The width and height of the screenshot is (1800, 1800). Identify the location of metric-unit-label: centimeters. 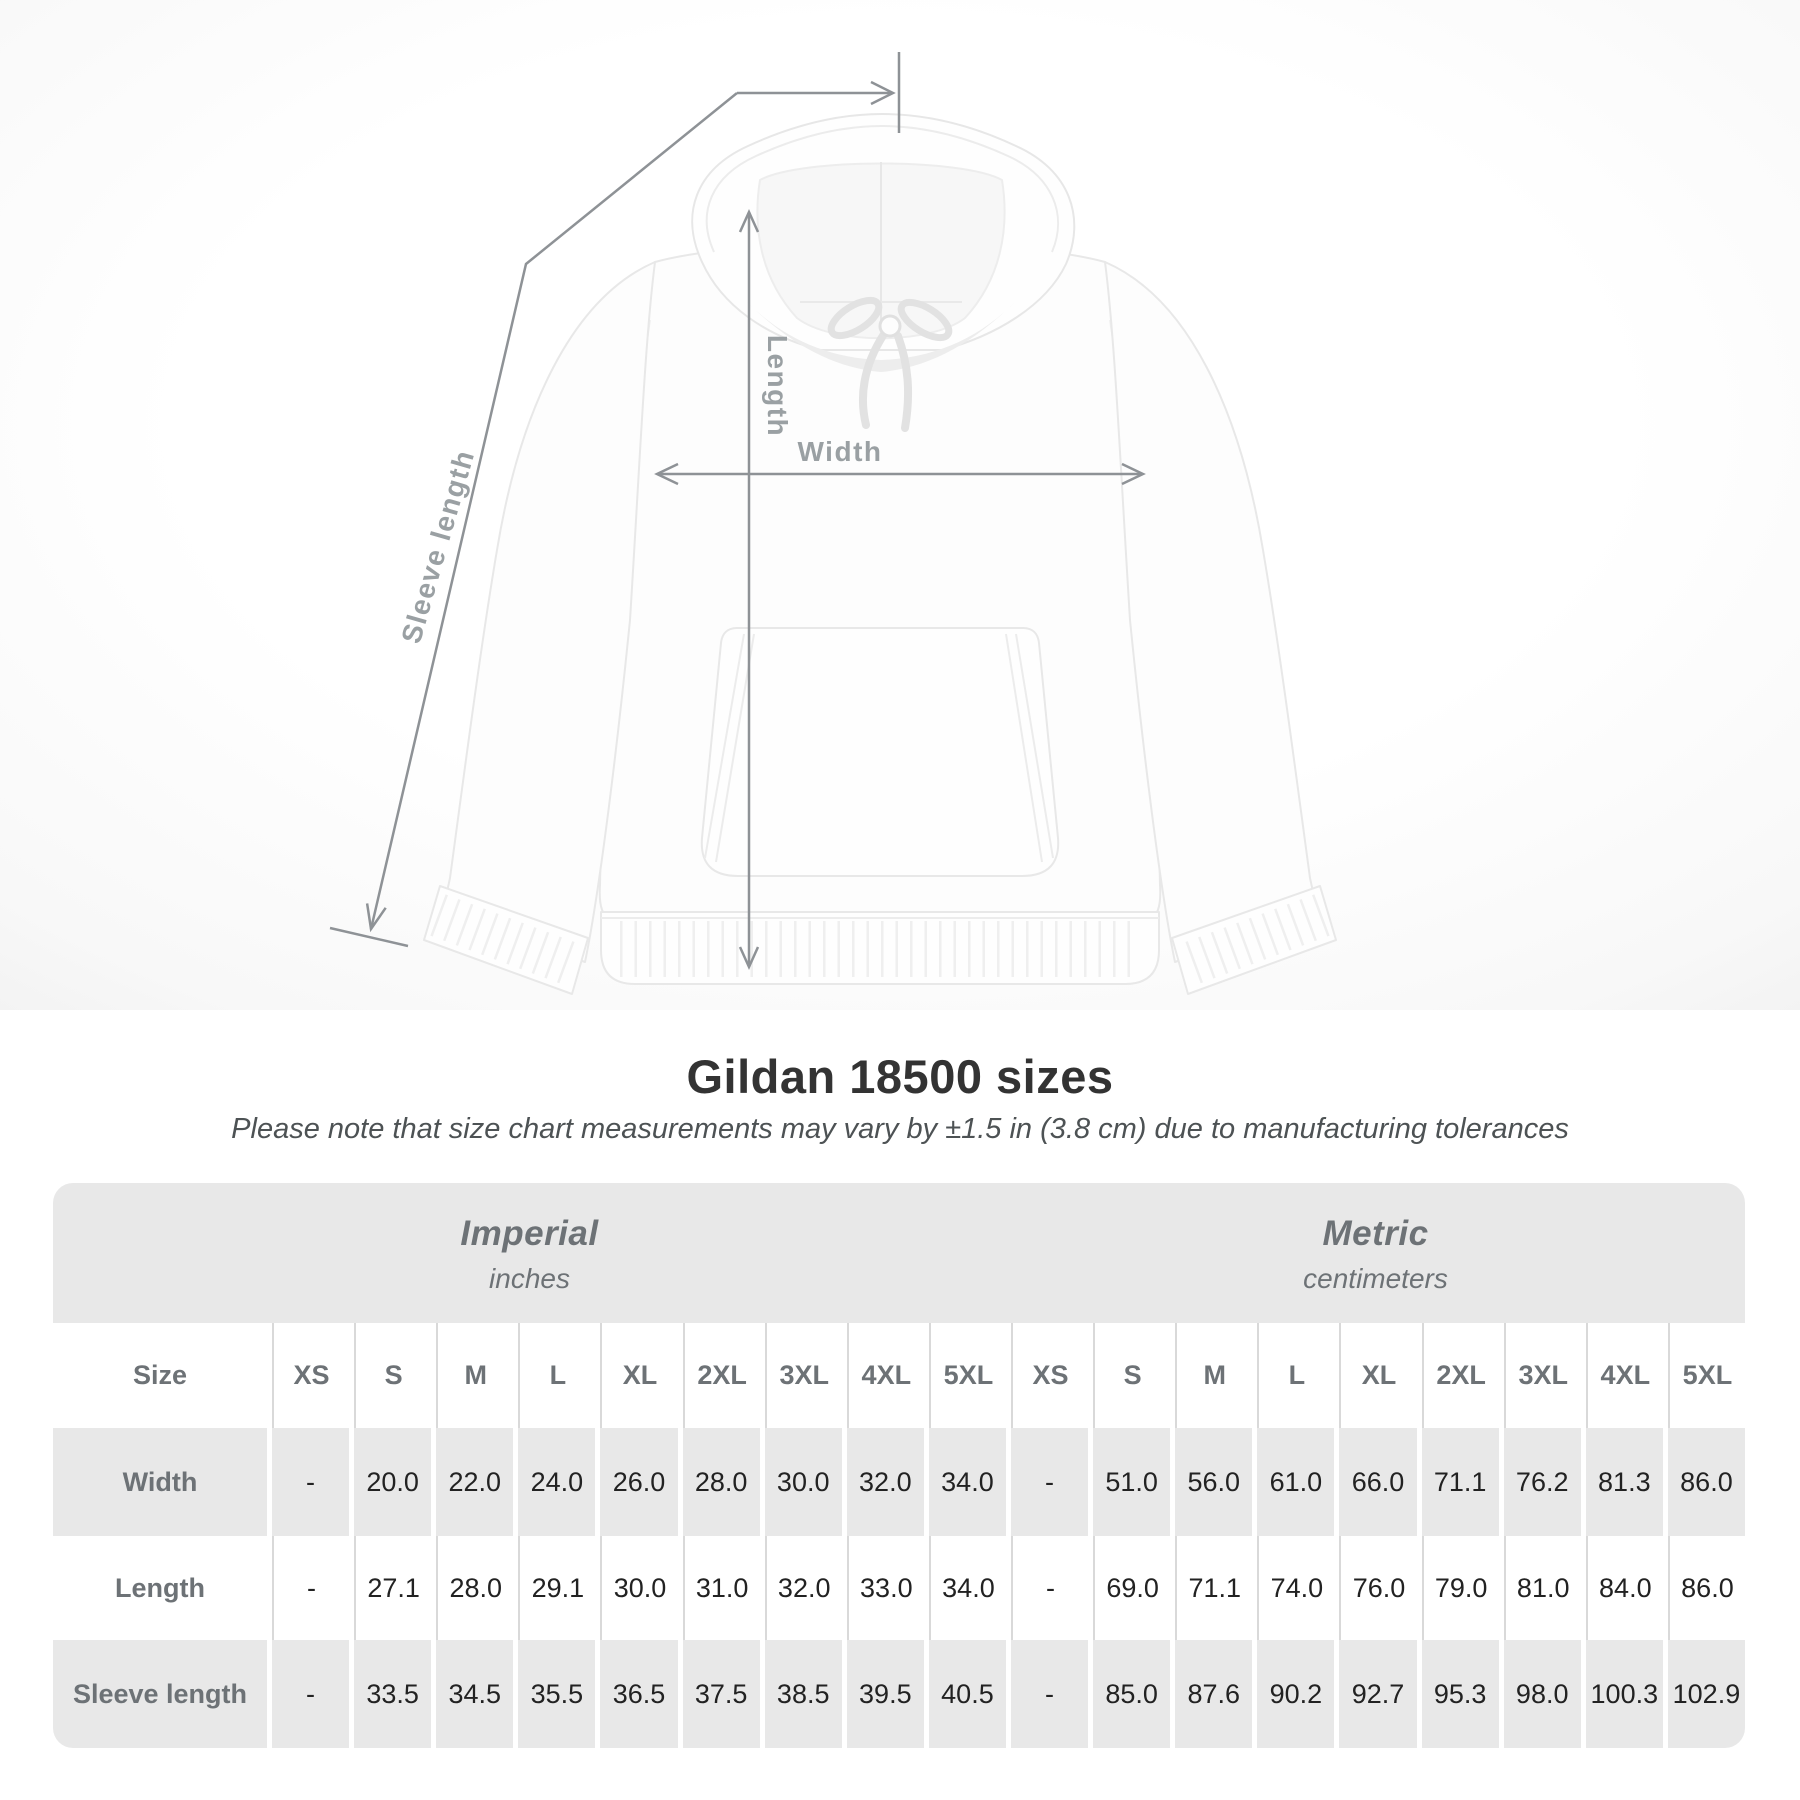
(1375, 1278).